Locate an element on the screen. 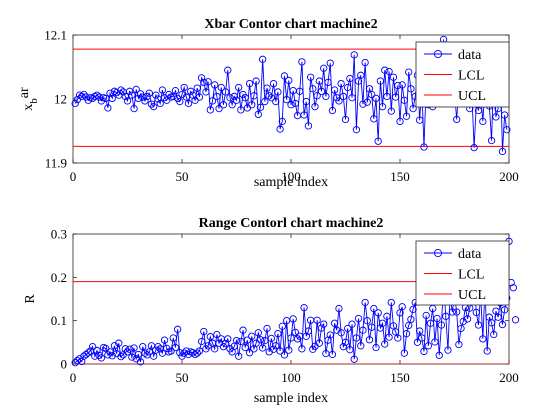 The image size is (560, 420). x-tick-label: 0 is located at coordinates (73, 377).